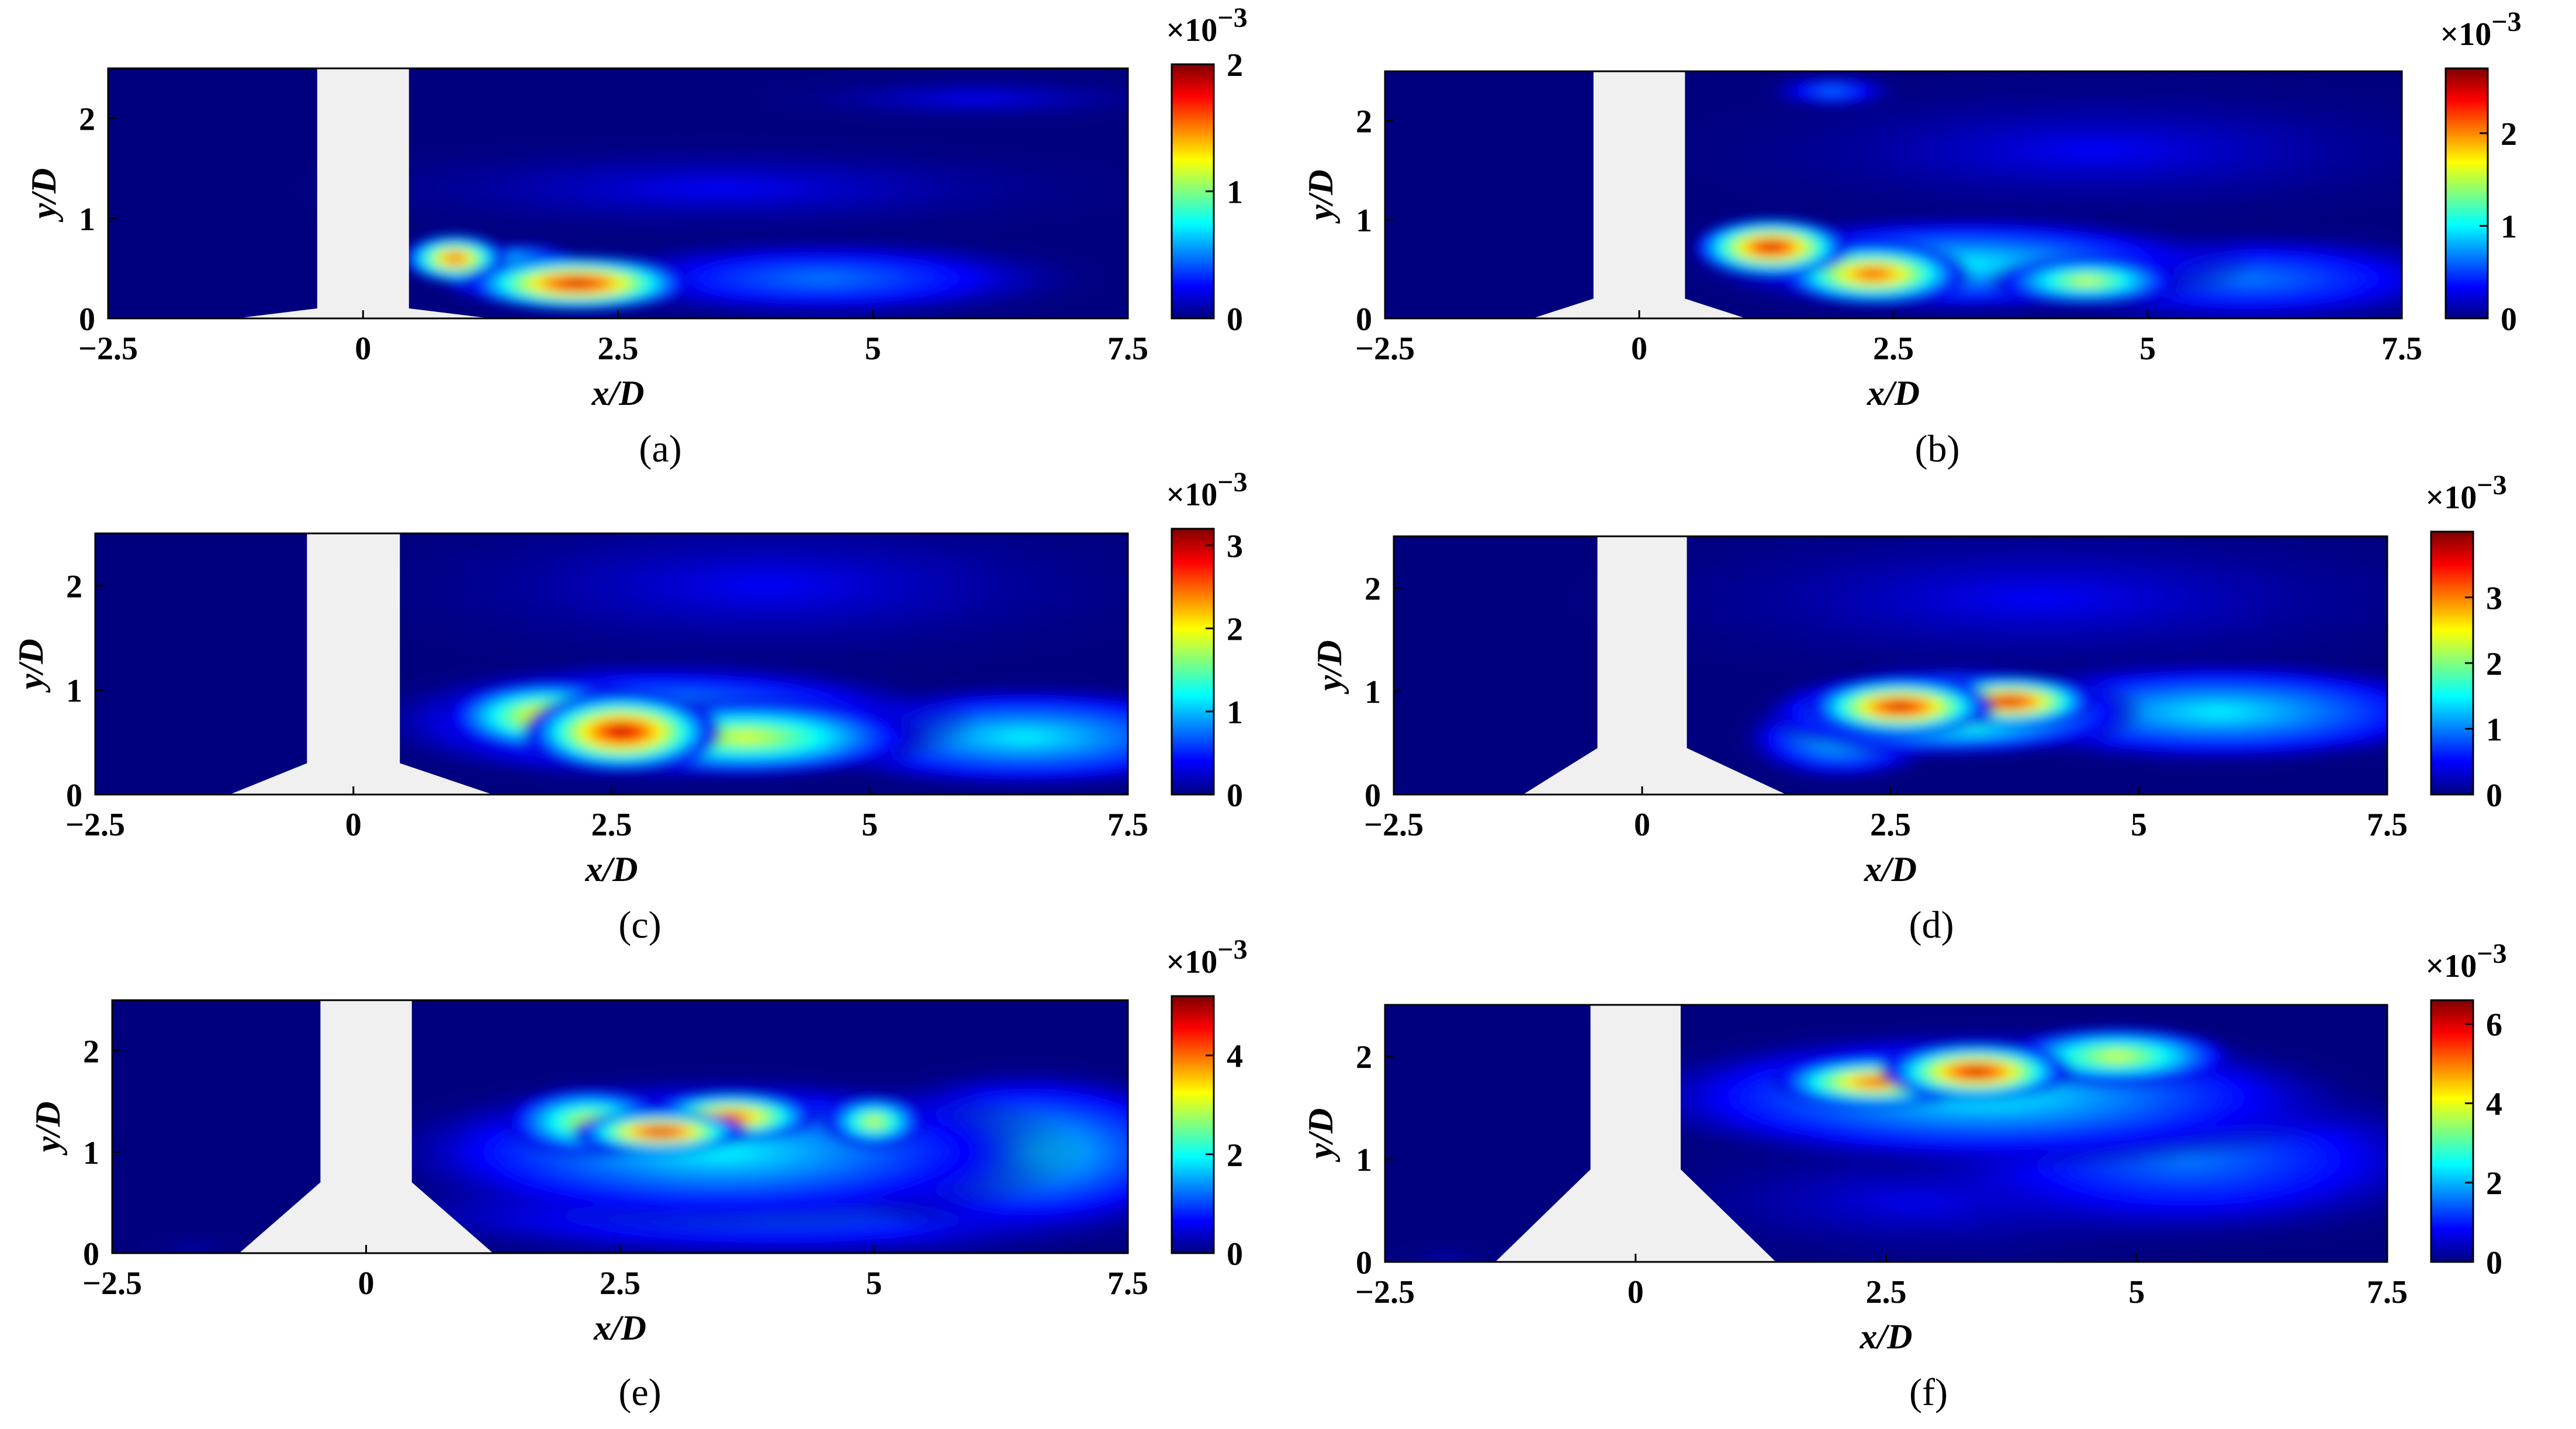  What do you see at coordinates (1932, 925) in the screenshot?
I see `panel-caption: (d)` at bounding box center [1932, 925].